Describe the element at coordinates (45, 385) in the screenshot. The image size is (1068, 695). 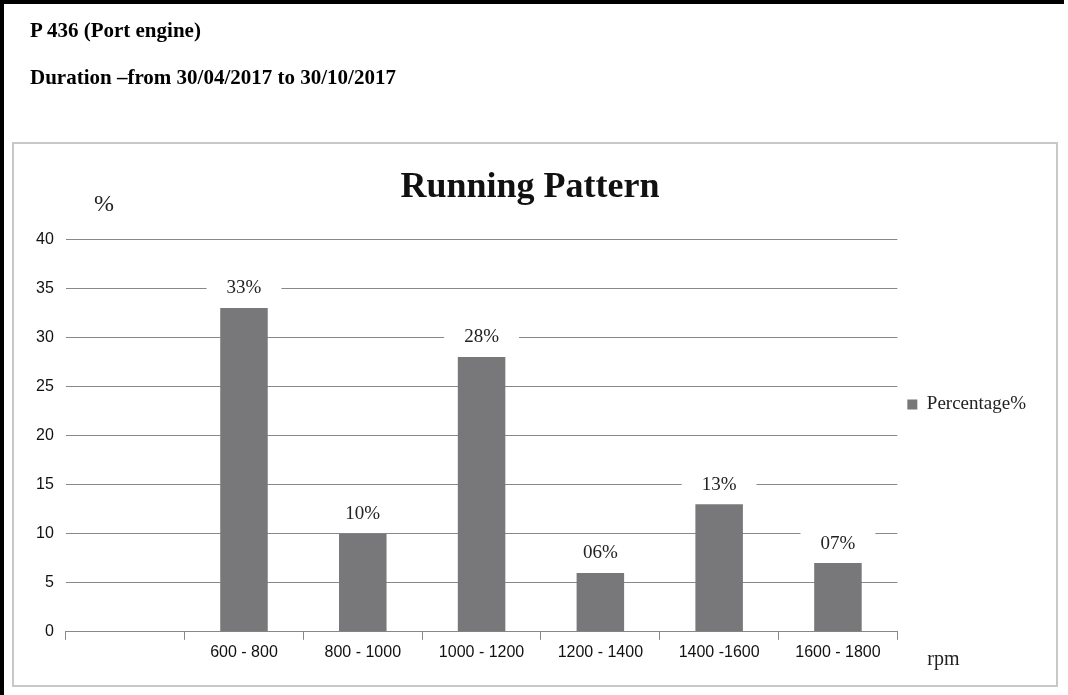
I see `y-tick-label: 25` at that location.